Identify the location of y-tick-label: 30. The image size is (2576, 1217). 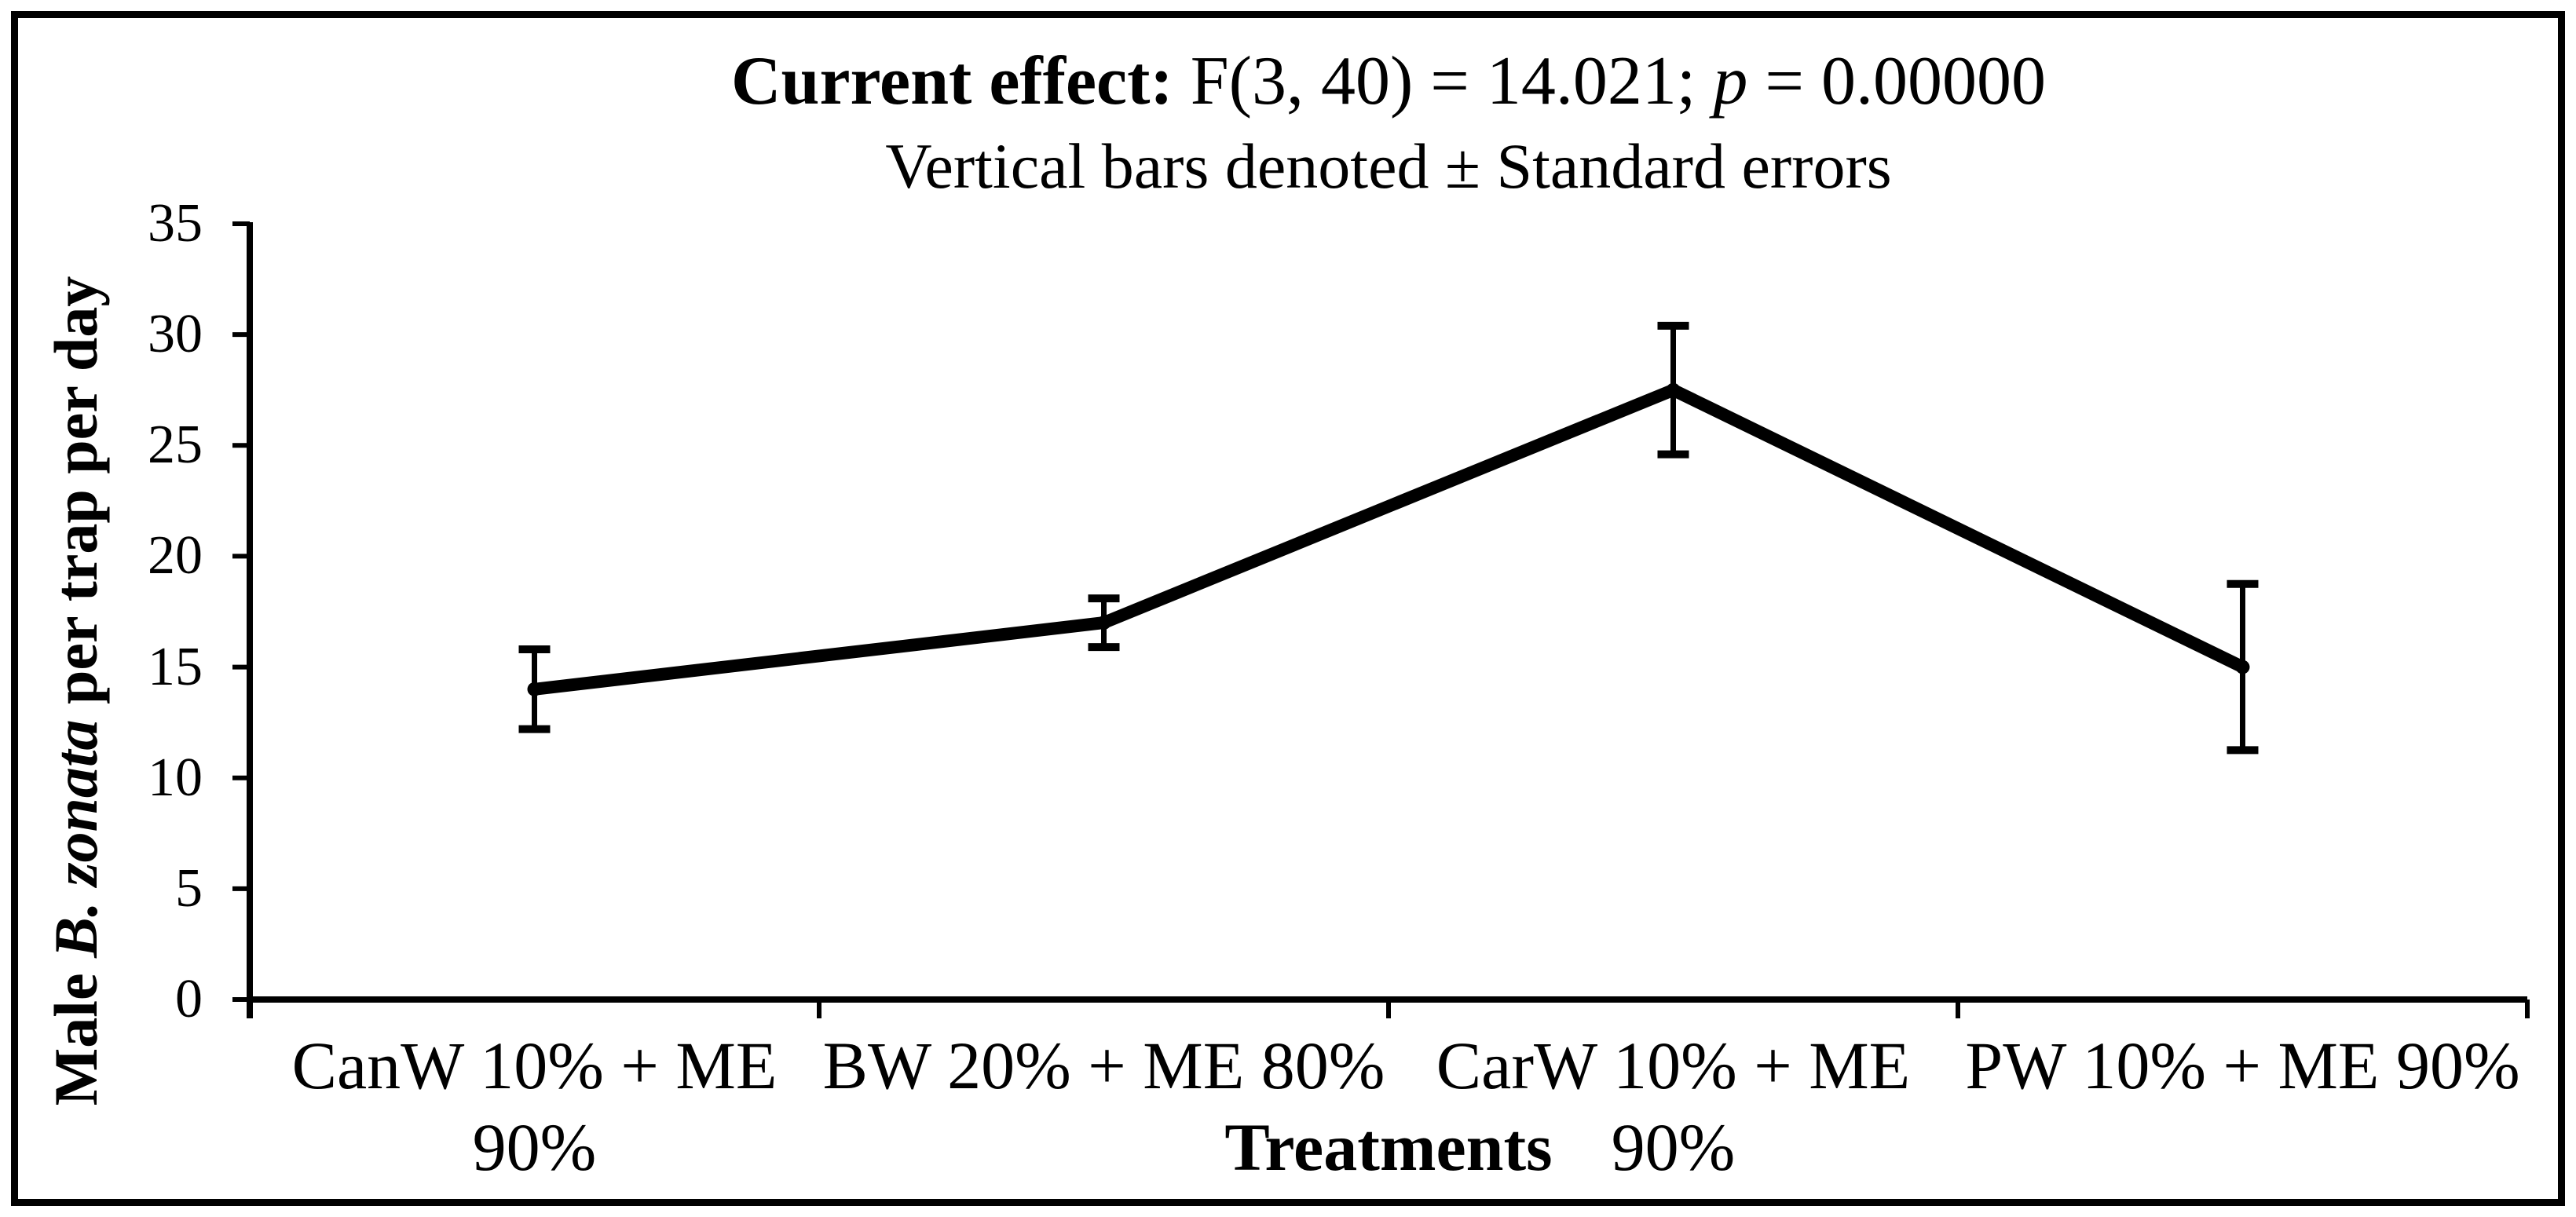
(176, 334).